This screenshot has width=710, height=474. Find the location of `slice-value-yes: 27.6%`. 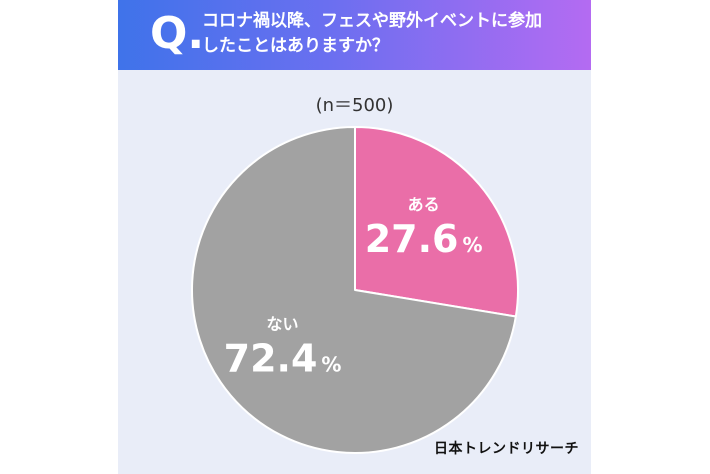

slice-value-yes: 27.6% is located at coordinates (424, 239).